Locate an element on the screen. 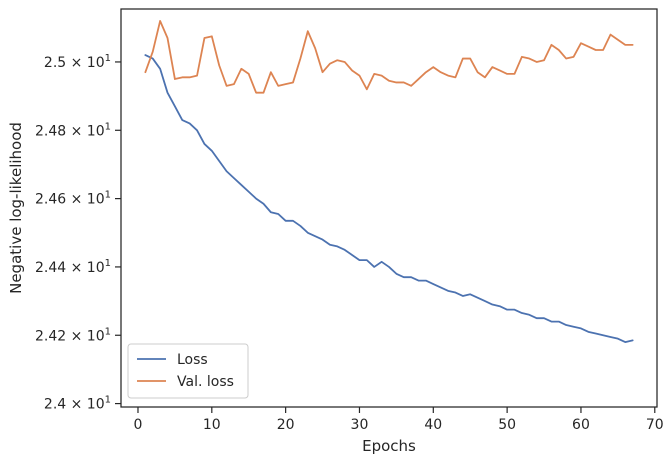  x-tick-label: 40 is located at coordinates (433, 425).